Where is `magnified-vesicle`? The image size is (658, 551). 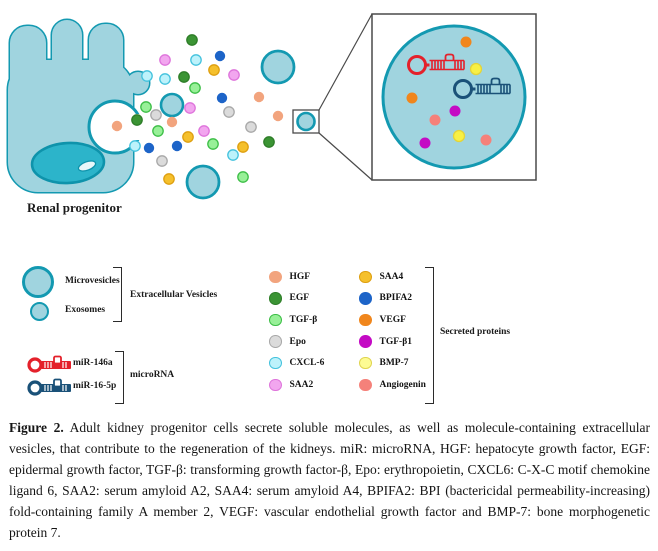
magnified-vesicle is located at coordinates (454, 97).